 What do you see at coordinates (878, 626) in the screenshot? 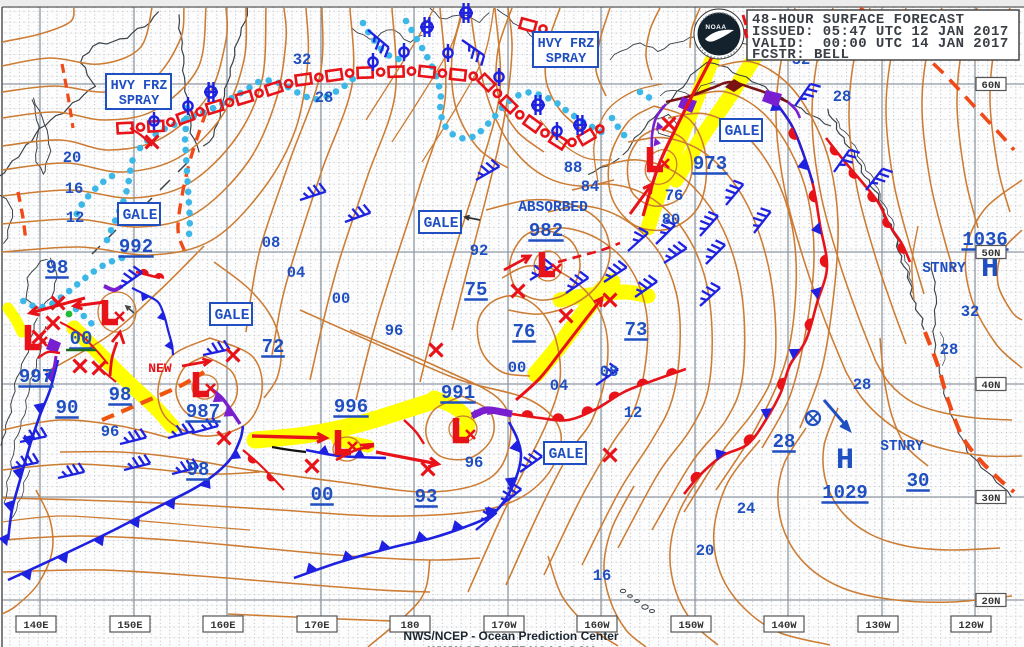
I see `svg-text: 130W` at bounding box center [878, 626].